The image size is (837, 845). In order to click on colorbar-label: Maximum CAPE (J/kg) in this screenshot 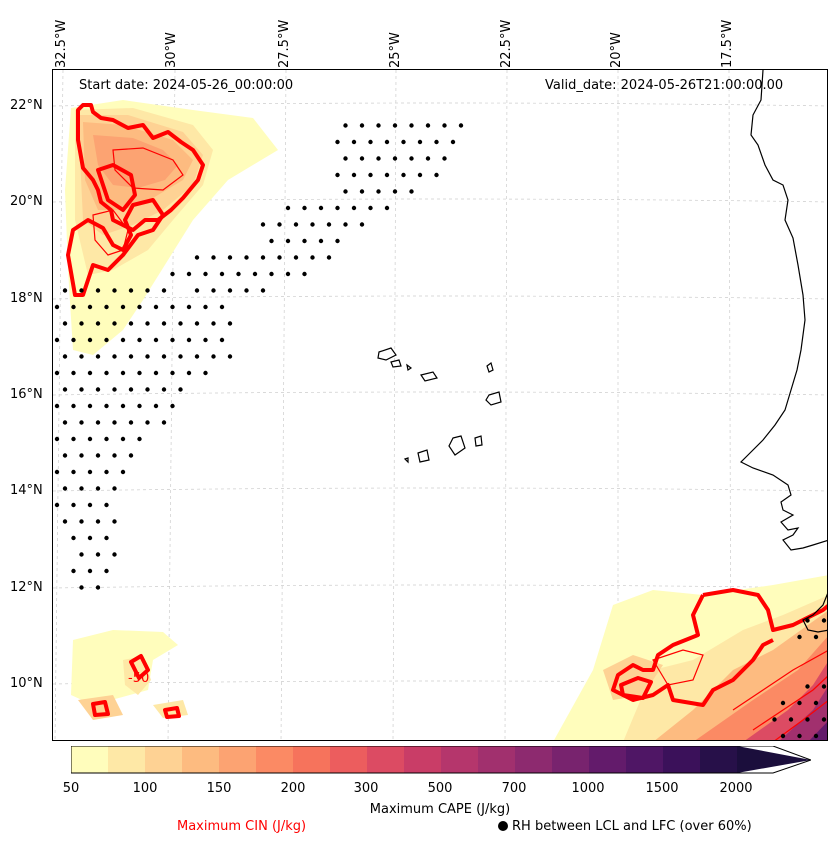, I will do `click(440, 809)`.